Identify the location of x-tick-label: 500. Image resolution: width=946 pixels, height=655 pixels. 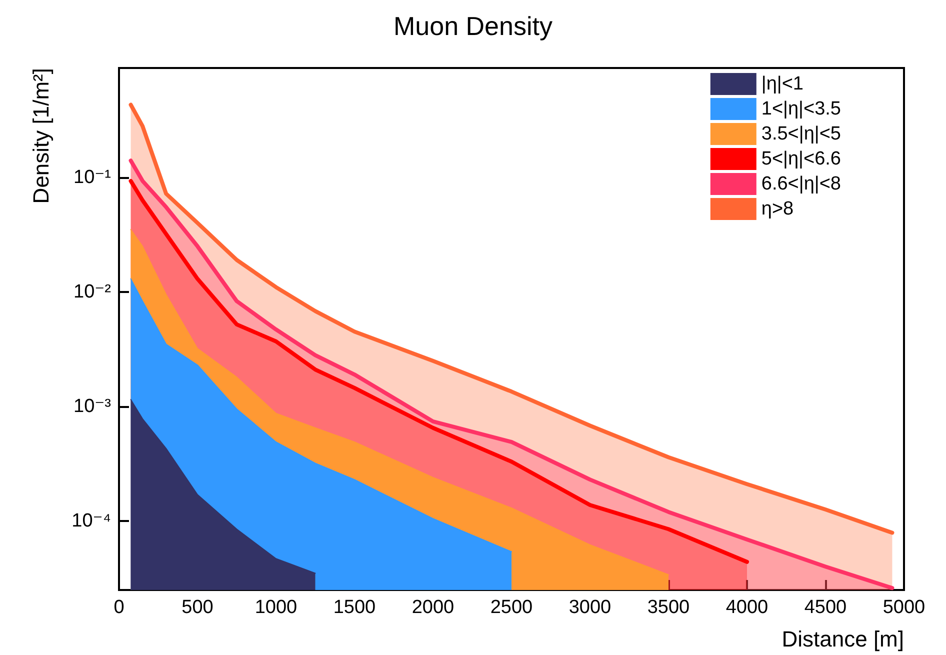
(198, 607).